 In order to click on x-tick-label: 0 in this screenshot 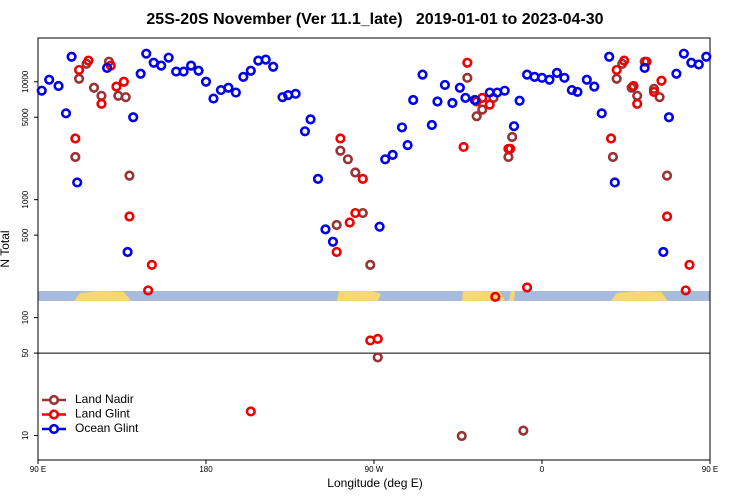, I will do `click(542, 469)`.